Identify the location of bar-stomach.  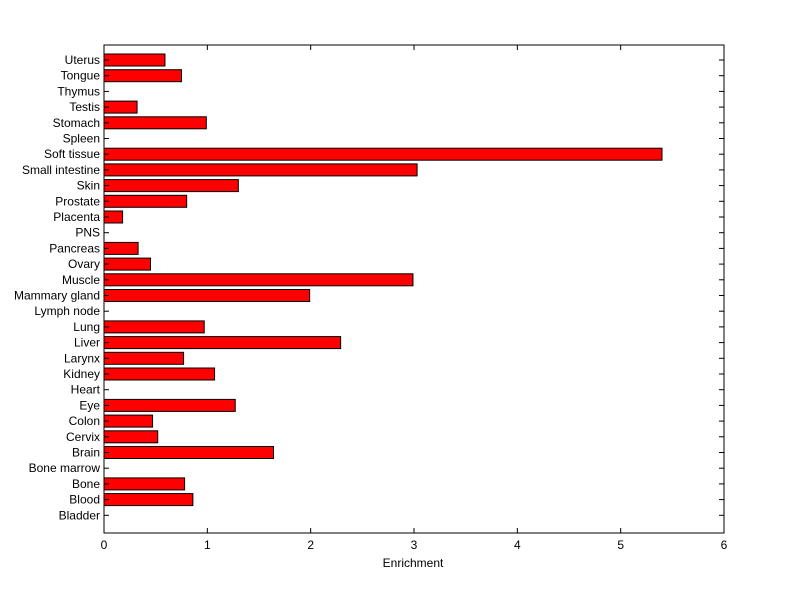
(155, 123).